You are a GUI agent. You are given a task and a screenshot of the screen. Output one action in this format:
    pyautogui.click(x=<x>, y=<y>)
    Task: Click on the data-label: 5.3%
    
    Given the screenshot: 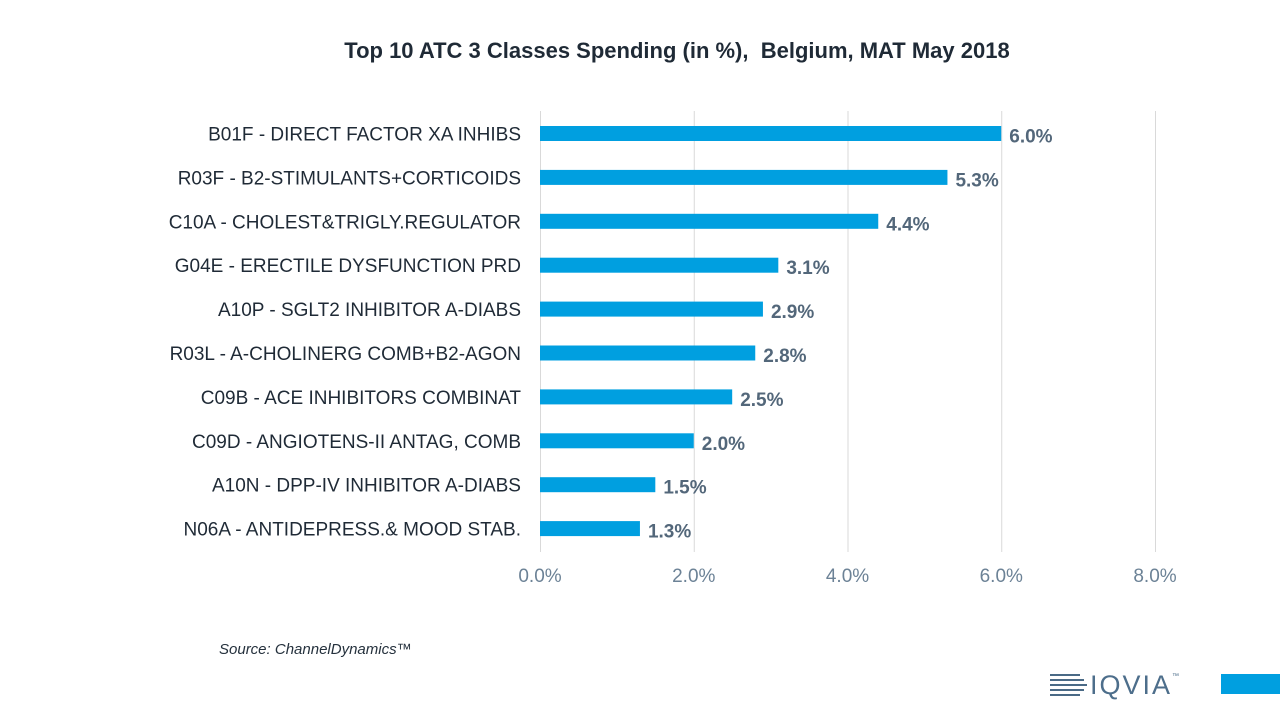 What is the action you would take?
    pyautogui.click(x=976, y=180)
    